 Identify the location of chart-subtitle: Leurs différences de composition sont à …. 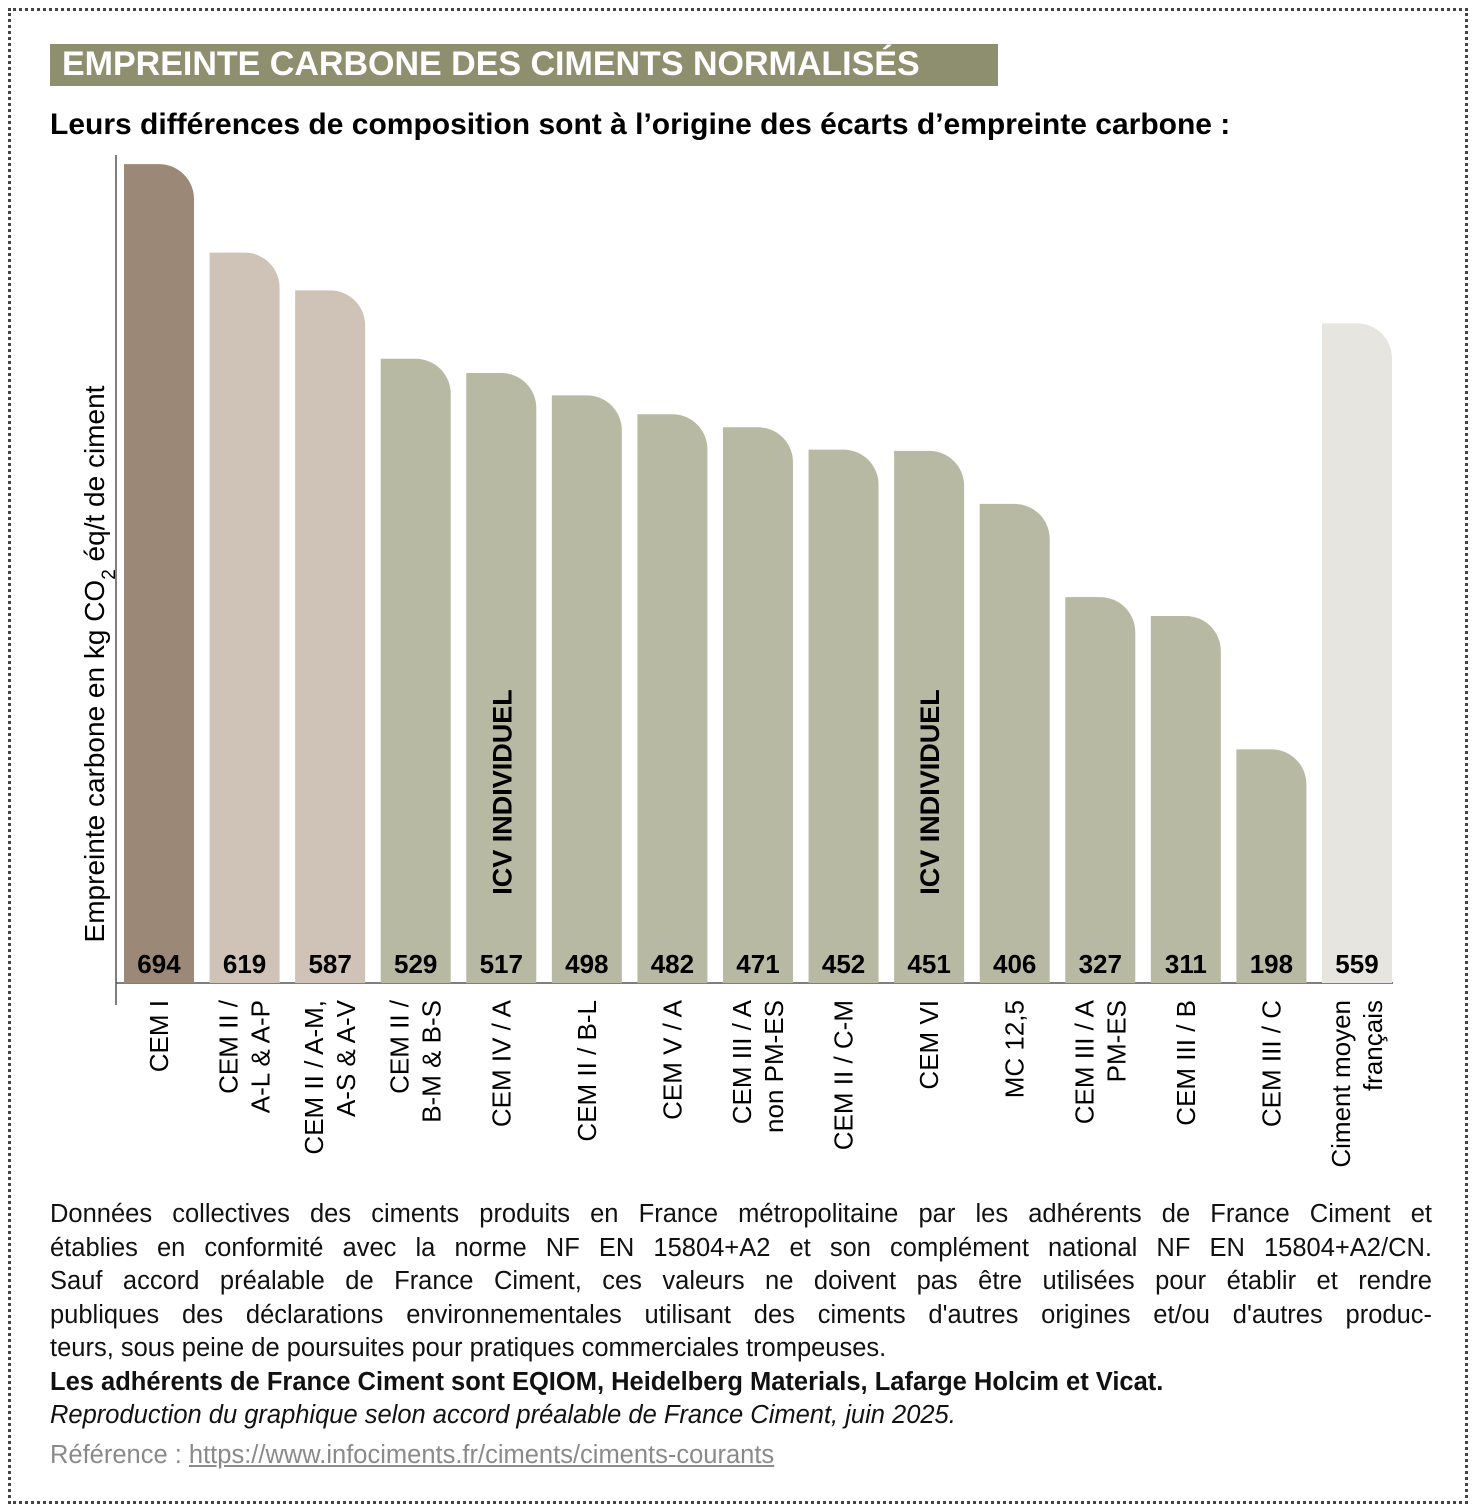
(640, 124).